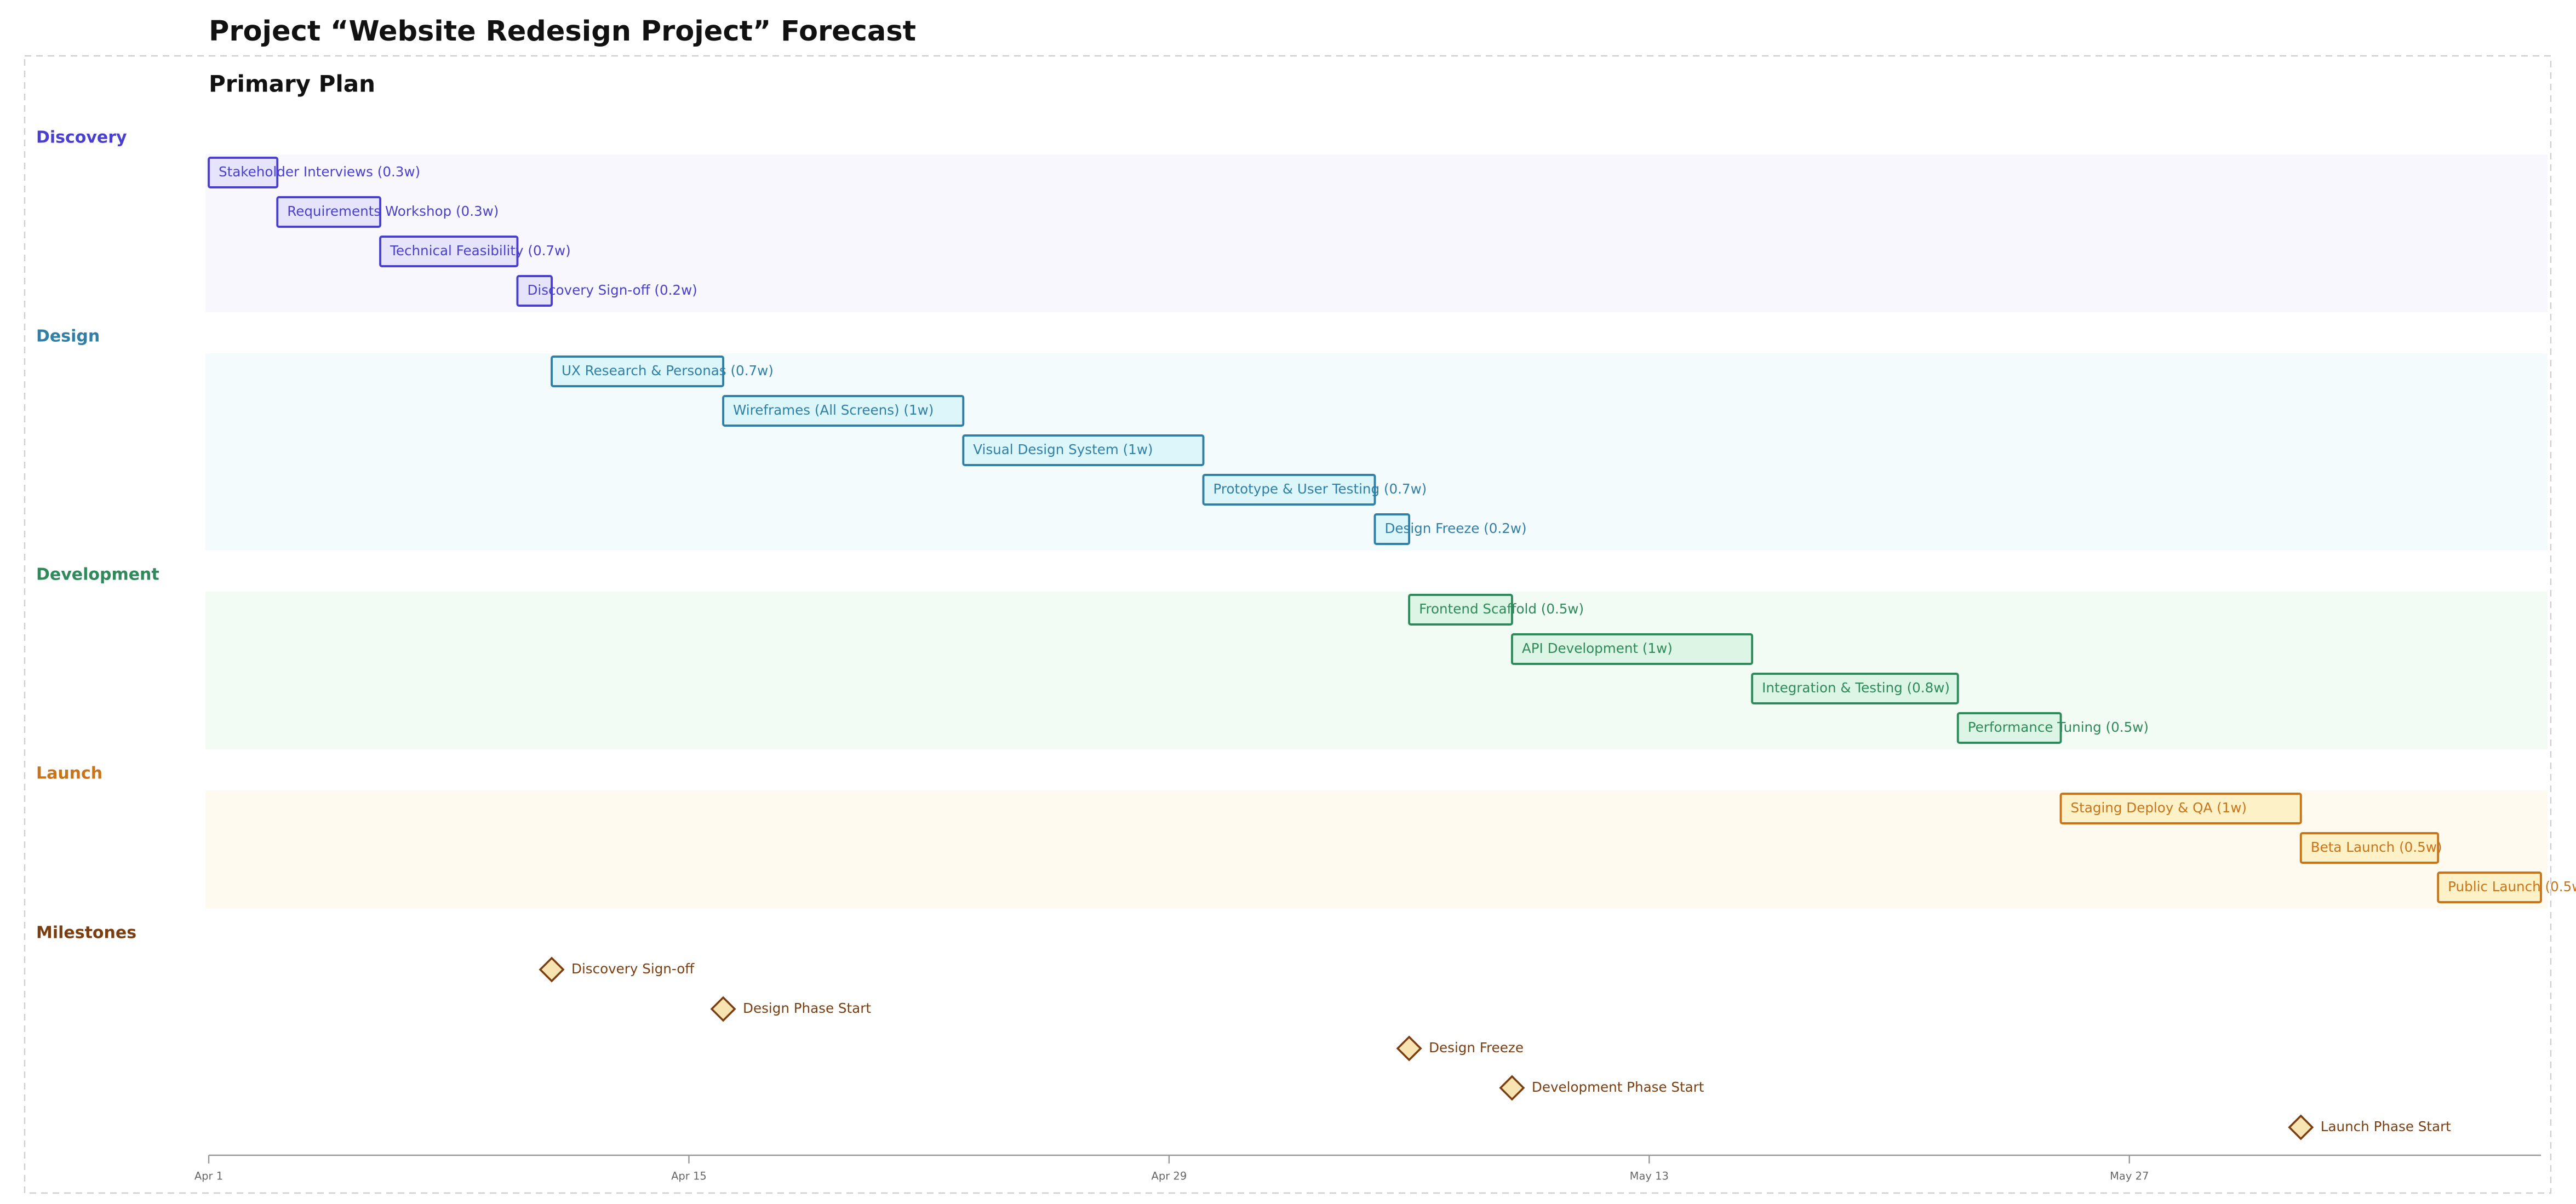 This screenshot has width=2576, height=1204. I want to click on x-tick-label: May 27, so click(2129, 1175).